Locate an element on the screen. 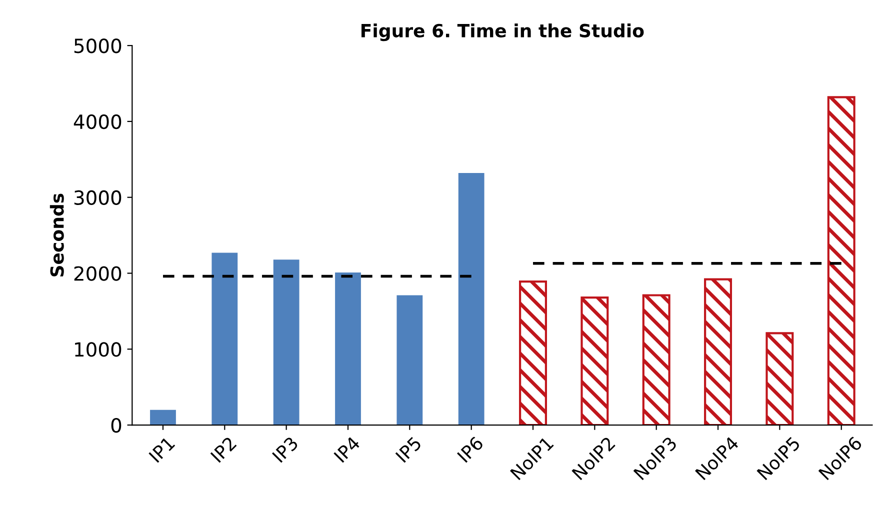 Image resolution: width=881 pixels, height=506 pixels. x-tick-label: IP5 is located at coordinates (408, 449).